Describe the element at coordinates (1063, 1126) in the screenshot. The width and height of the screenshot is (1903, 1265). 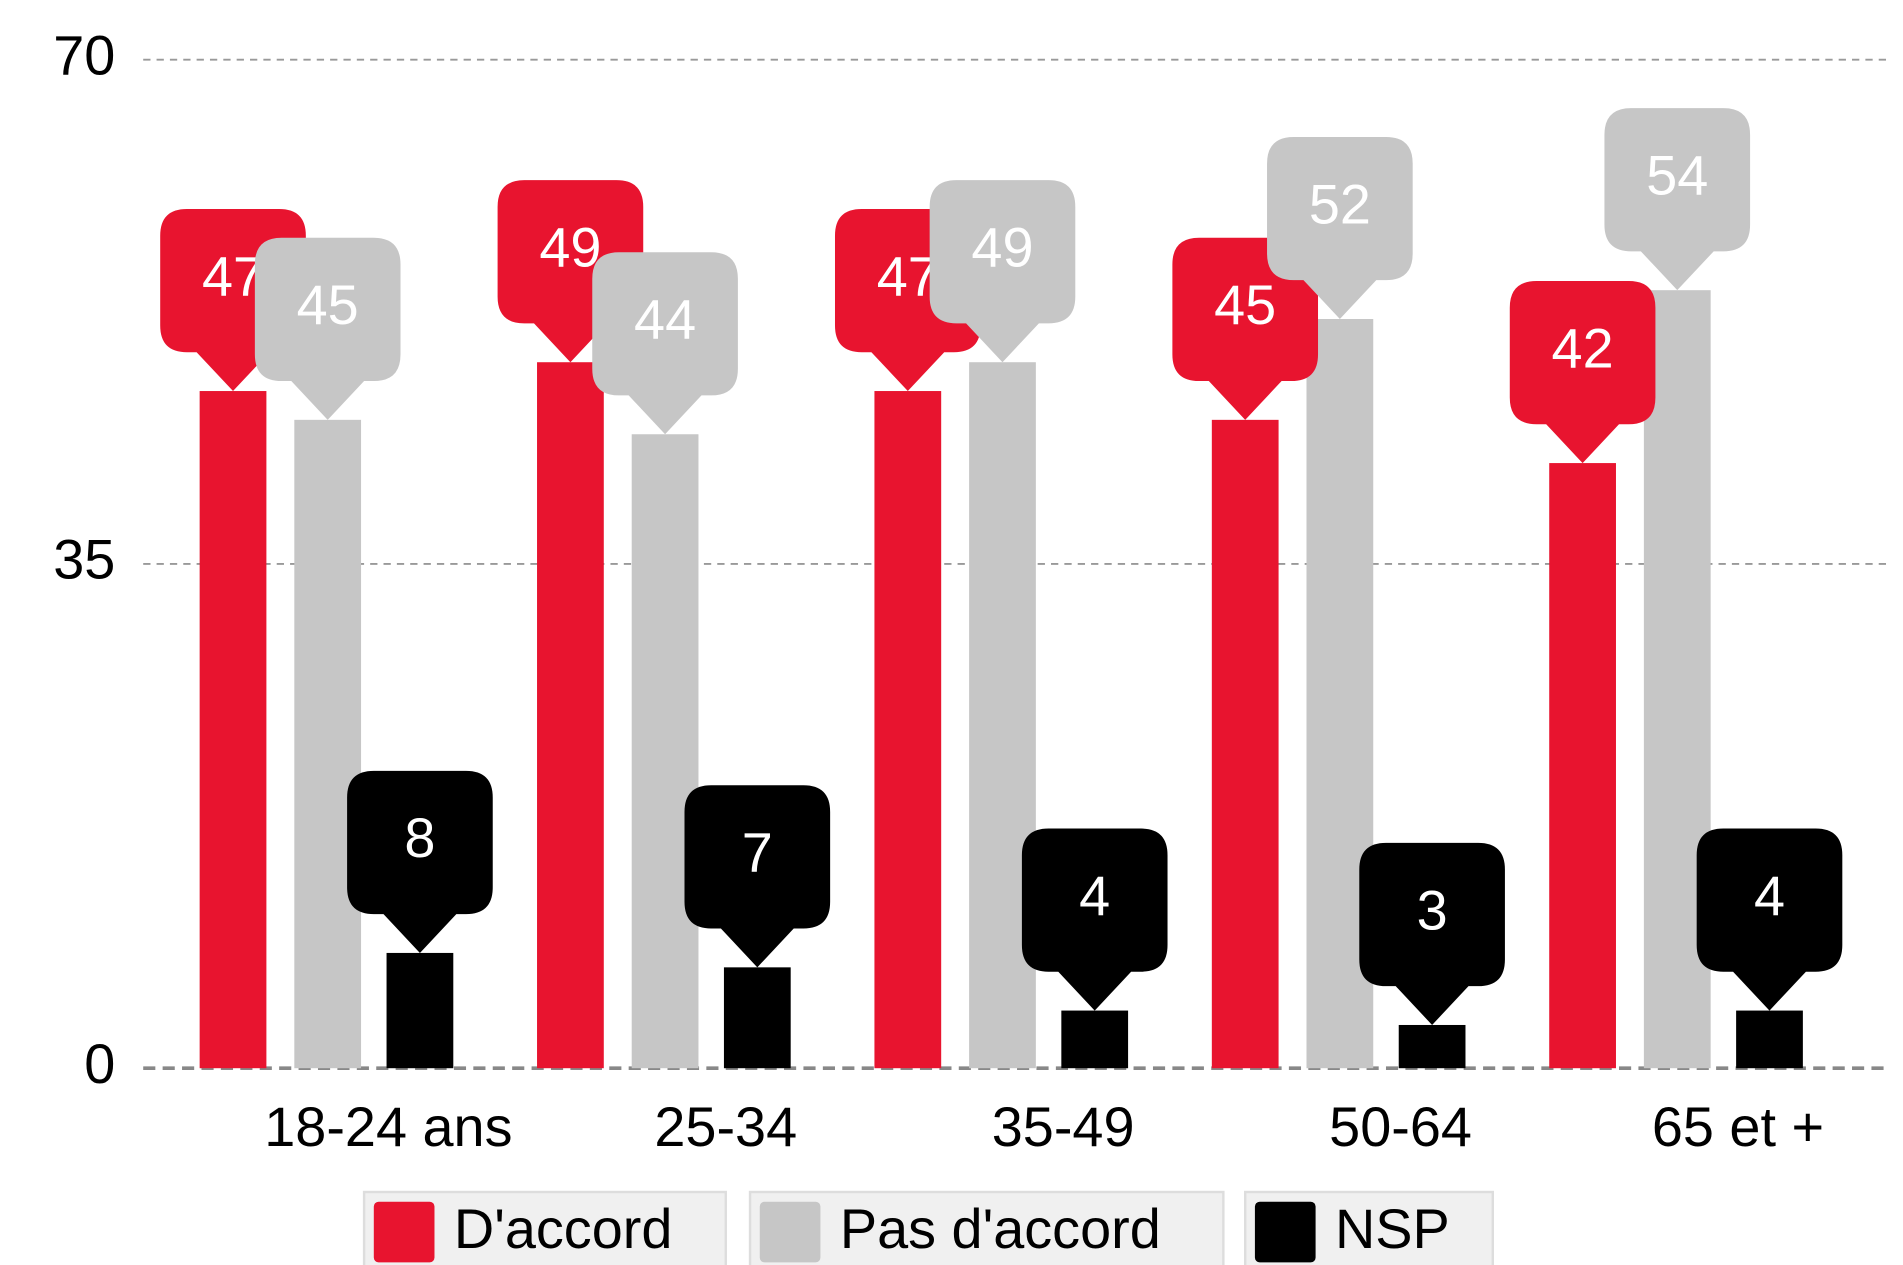
I see `x-tick-label: 35-49` at that location.